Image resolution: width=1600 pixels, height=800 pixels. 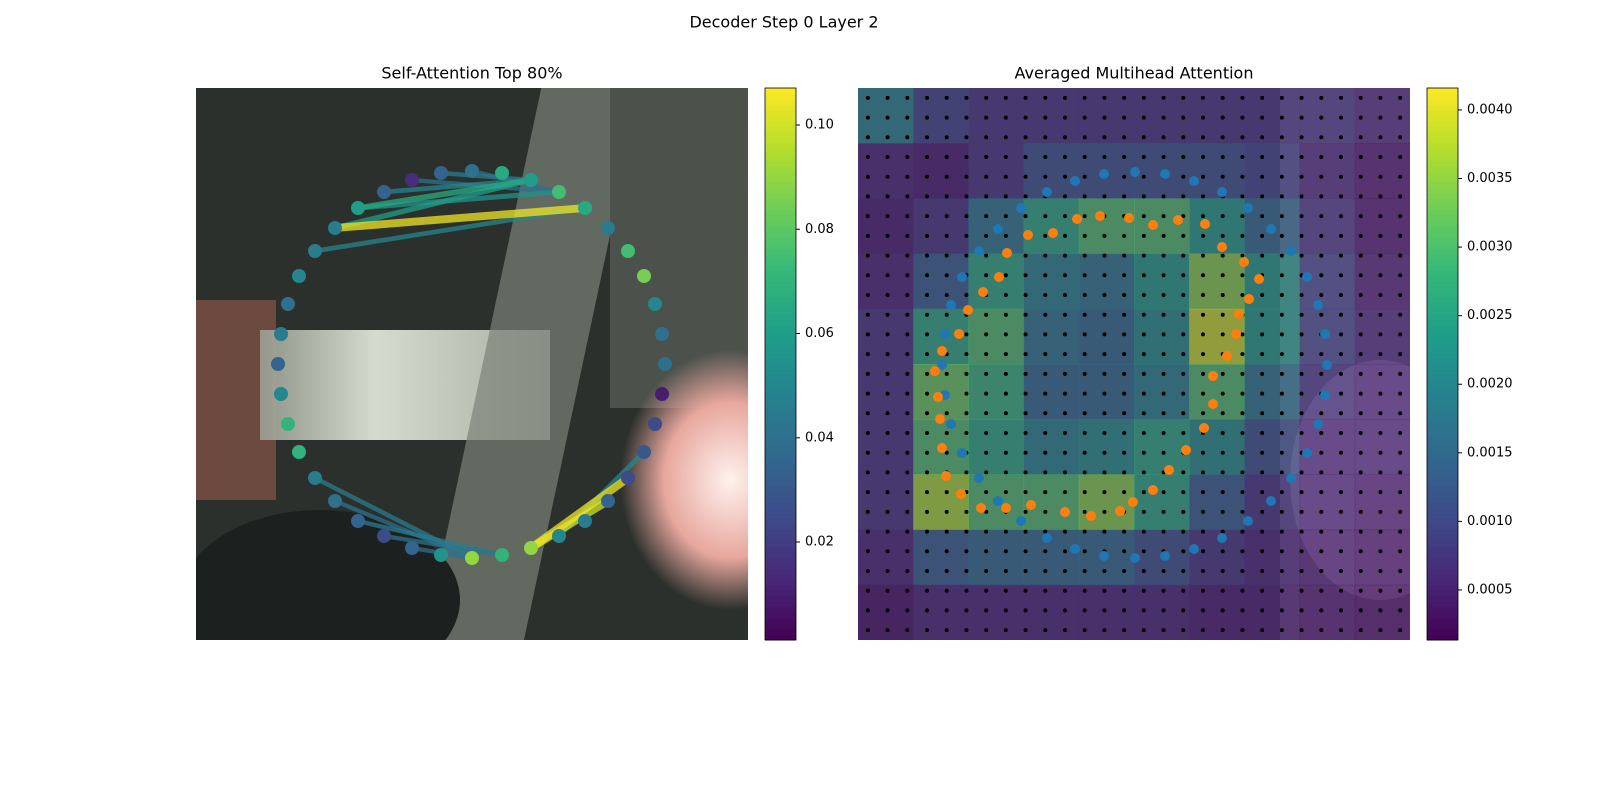 What do you see at coordinates (1490, 589) in the screenshot?
I see `colorbar-tick-label: 0.0005` at bounding box center [1490, 589].